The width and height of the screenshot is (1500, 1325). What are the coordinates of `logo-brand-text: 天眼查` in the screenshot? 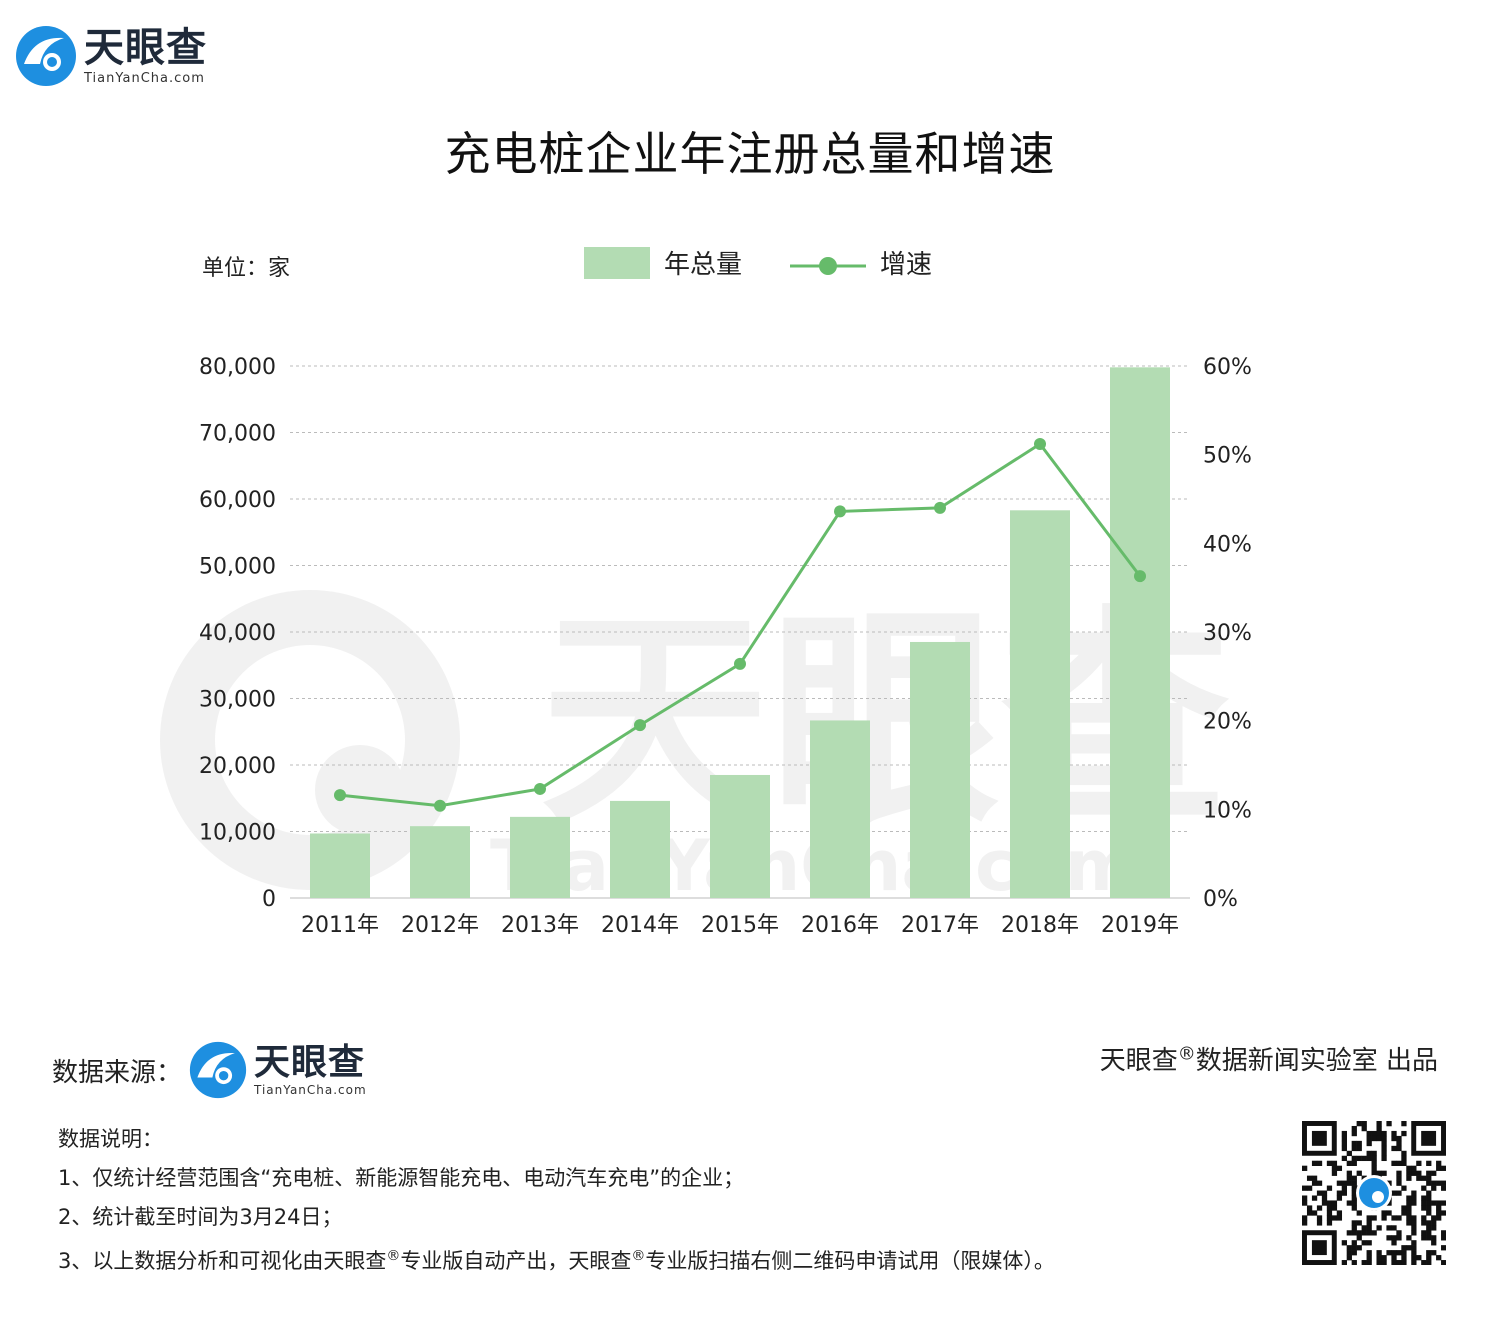 It's located at (145, 47).